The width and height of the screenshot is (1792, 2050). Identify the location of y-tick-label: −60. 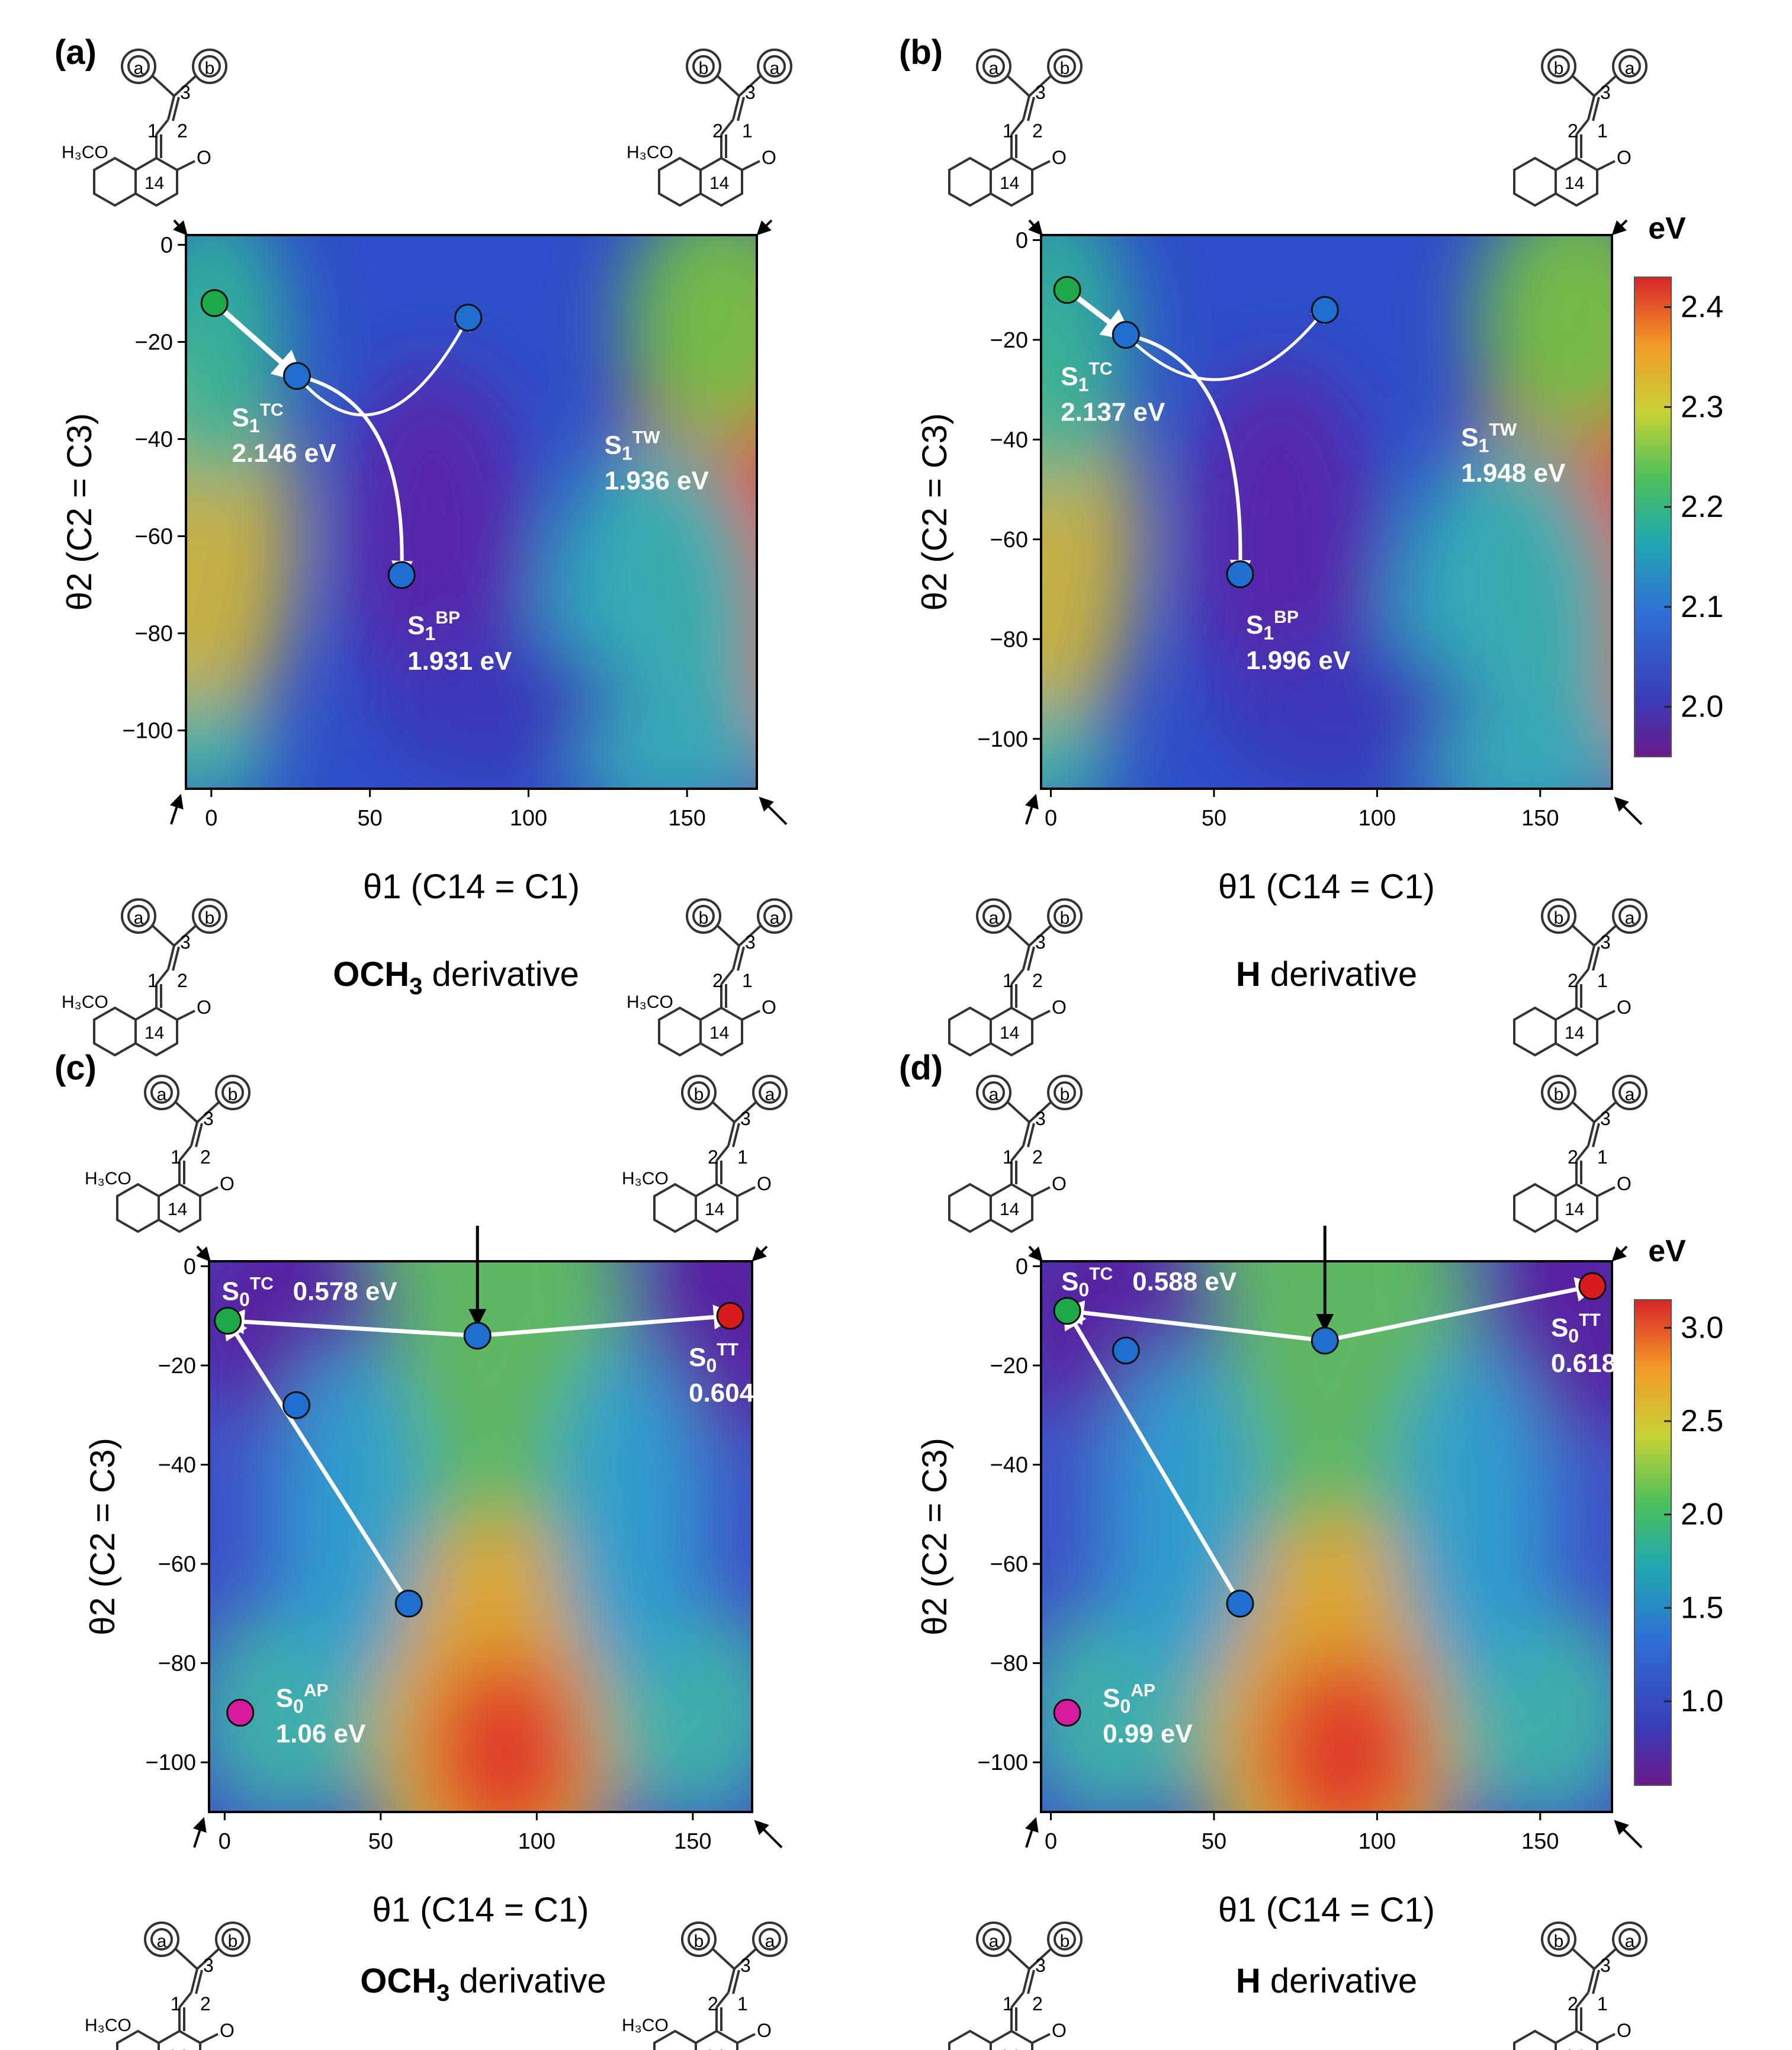
(1009, 1564).